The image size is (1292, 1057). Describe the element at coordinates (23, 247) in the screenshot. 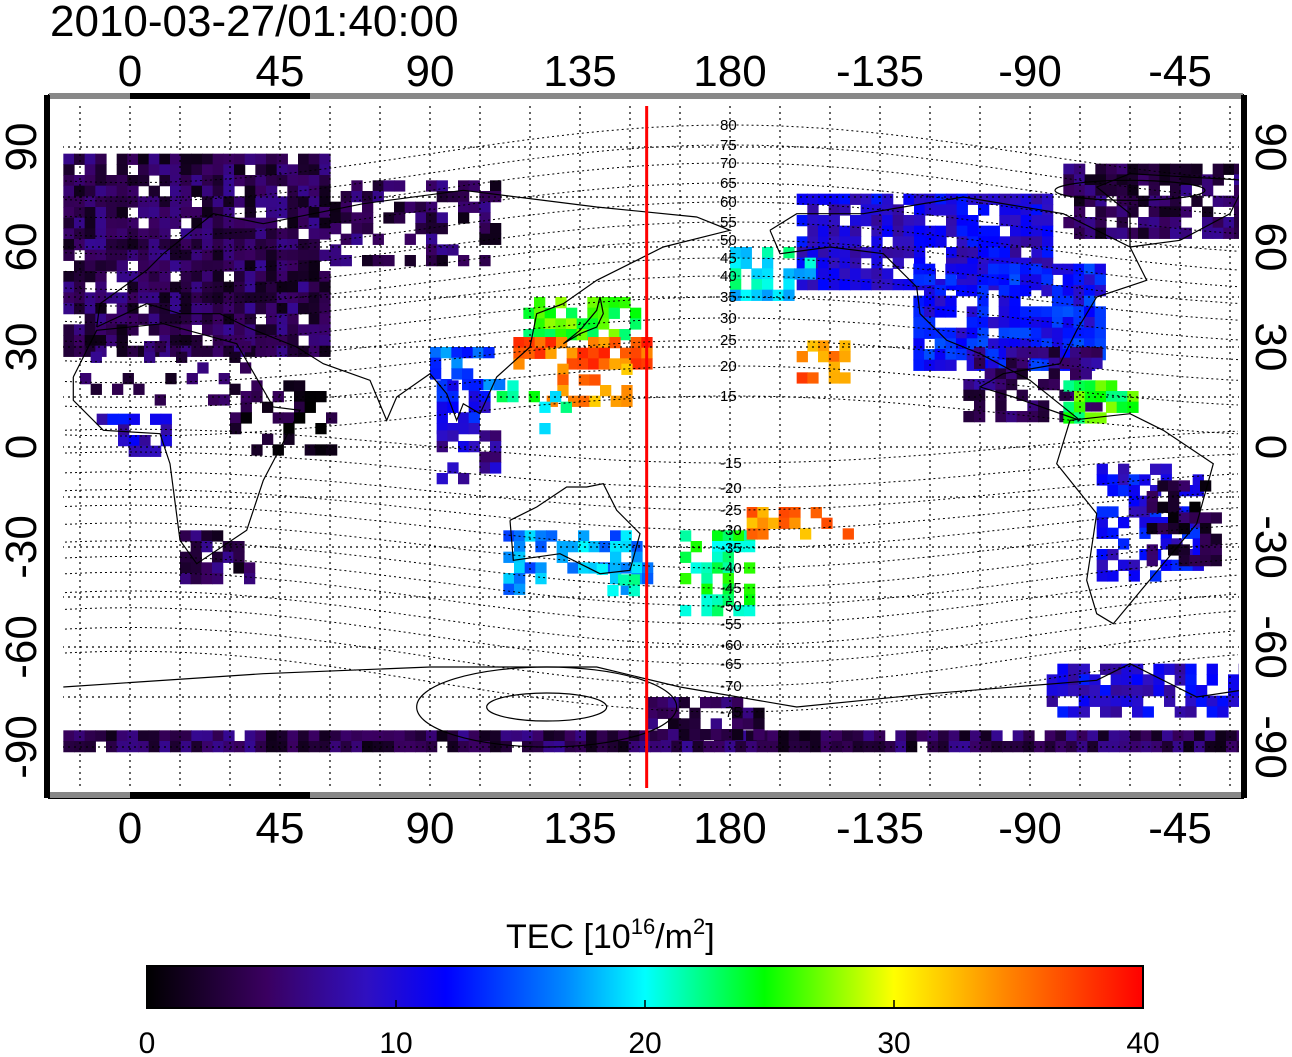

I see `left-latitude-tick: 60` at that location.